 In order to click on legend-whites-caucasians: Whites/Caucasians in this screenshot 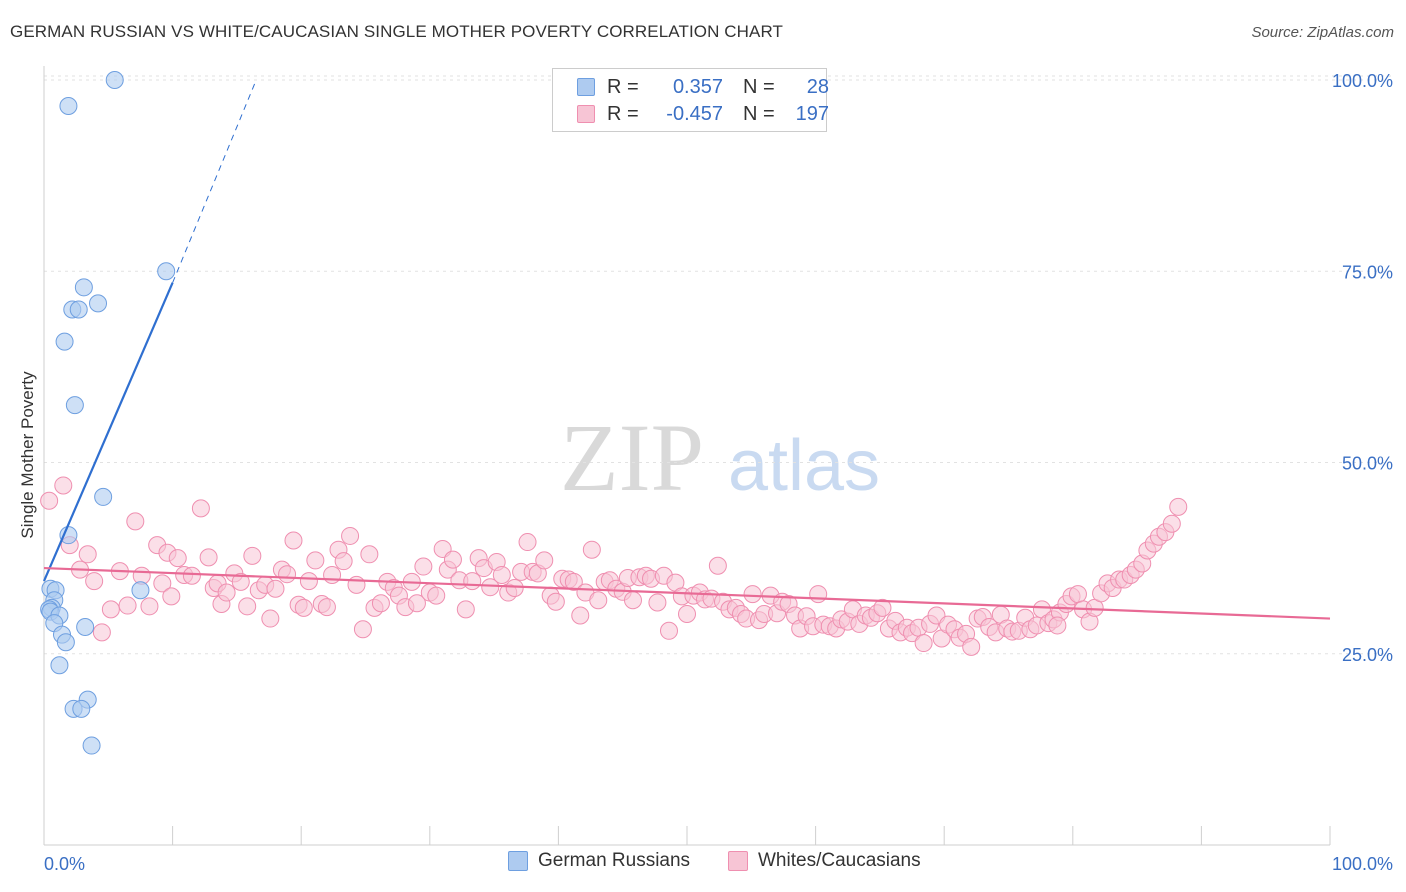, I will do `click(824, 861)`.